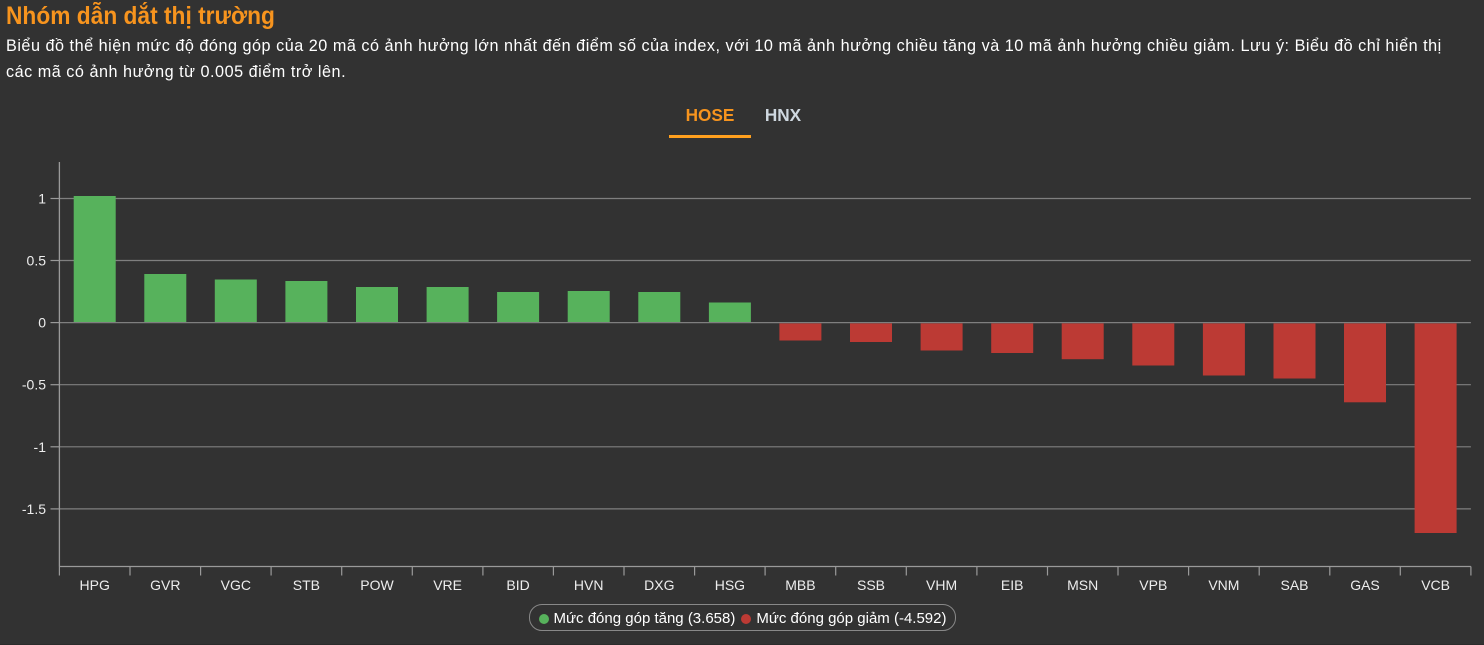 The width and height of the screenshot is (1484, 645). I want to click on svg-text: 1, so click(42, 199).